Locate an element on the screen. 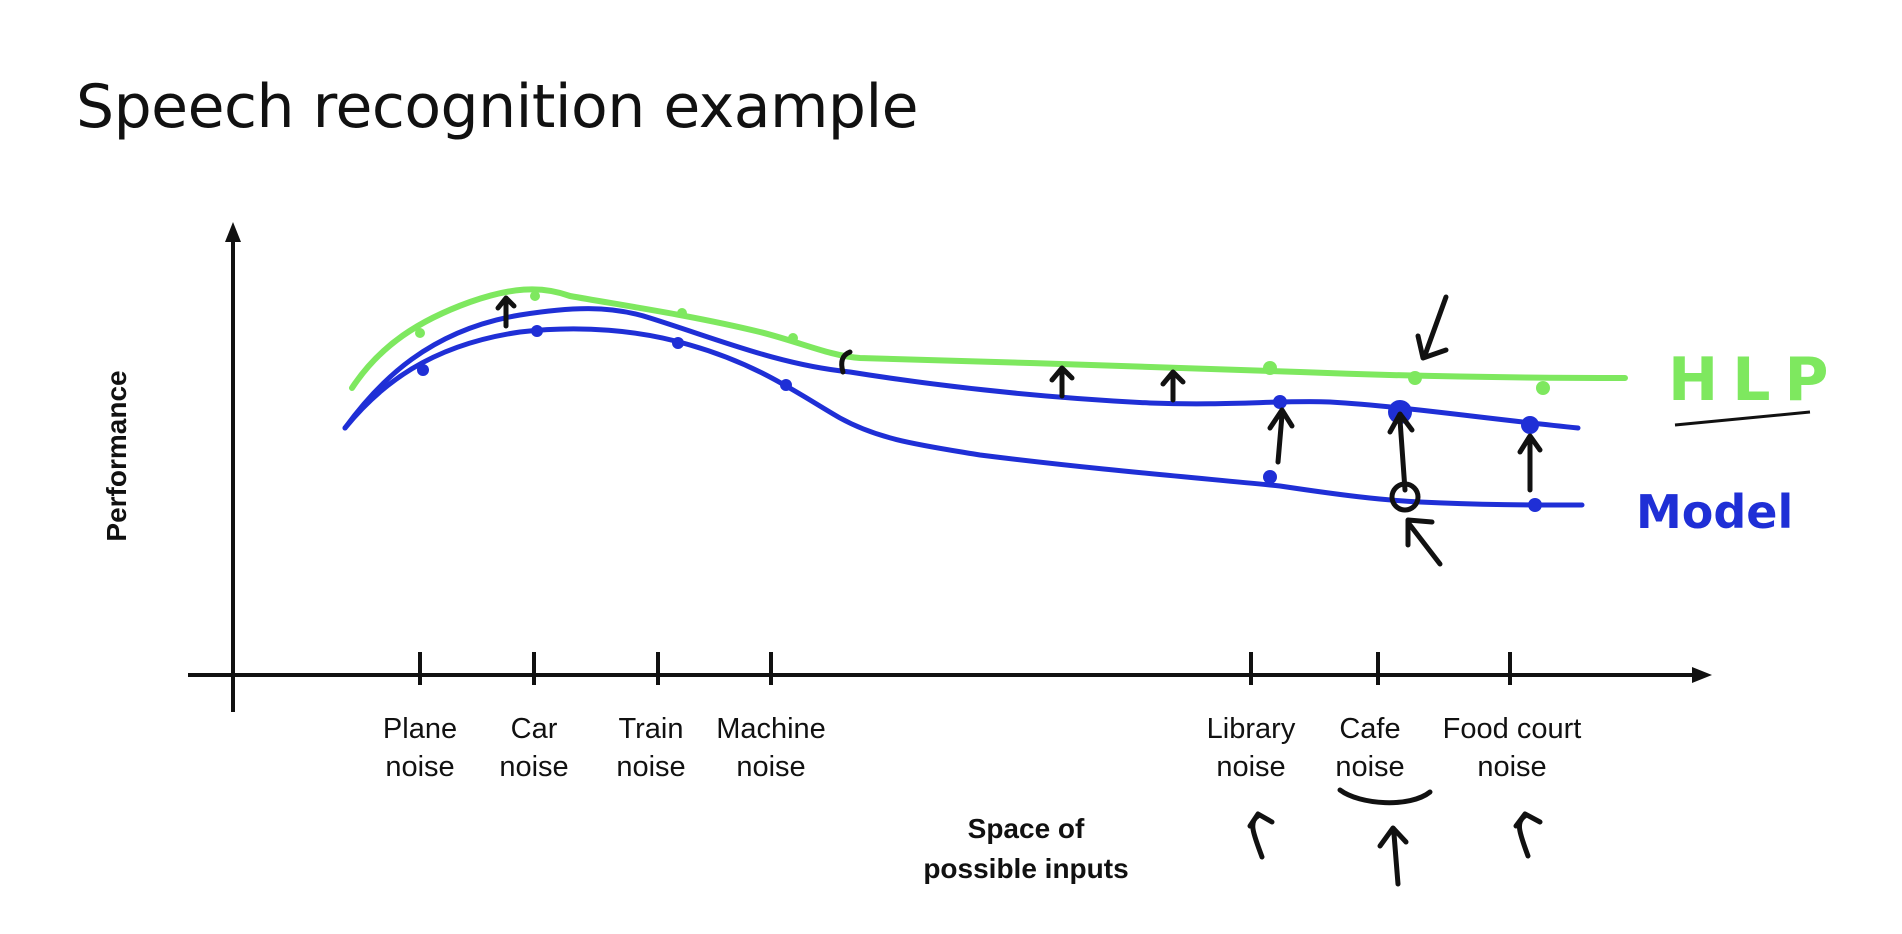  tick-label: Library is located at coordinates (1251, 729).